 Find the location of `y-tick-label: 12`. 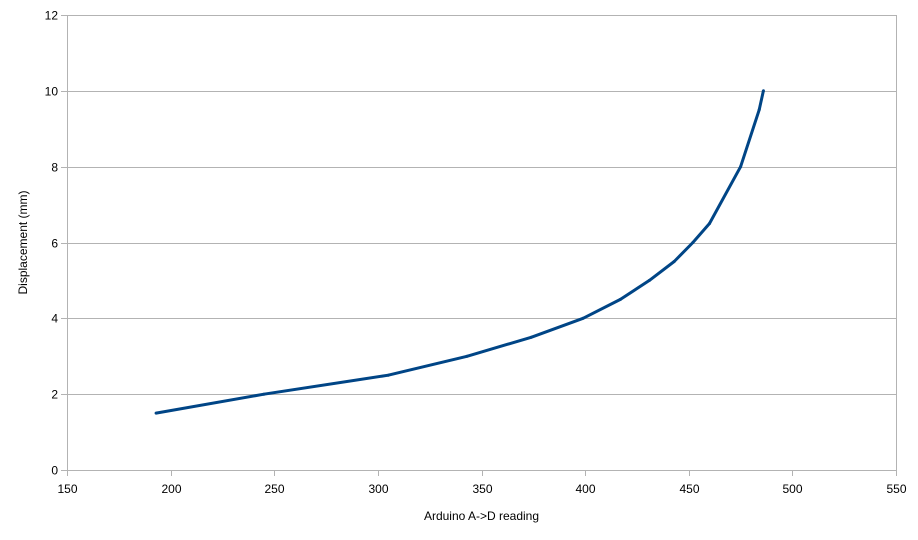

y-tick-label: 12 is located at coordinates (52, 16).